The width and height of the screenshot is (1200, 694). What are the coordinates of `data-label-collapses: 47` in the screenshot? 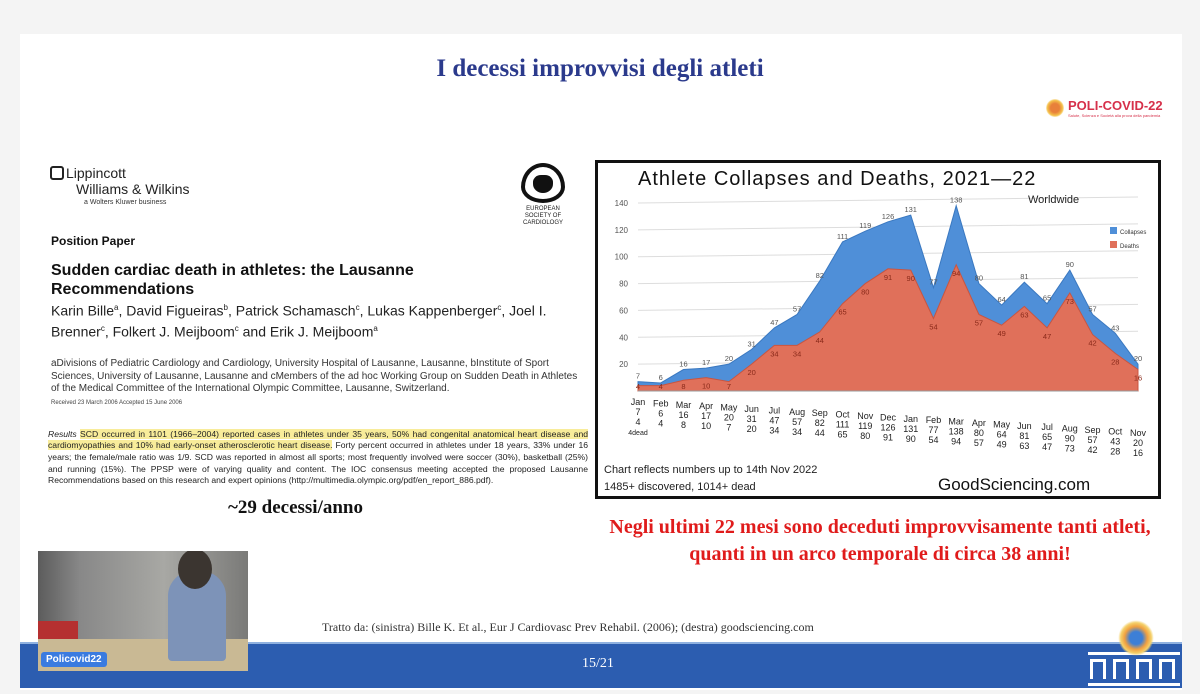 It's located at (774, 322).